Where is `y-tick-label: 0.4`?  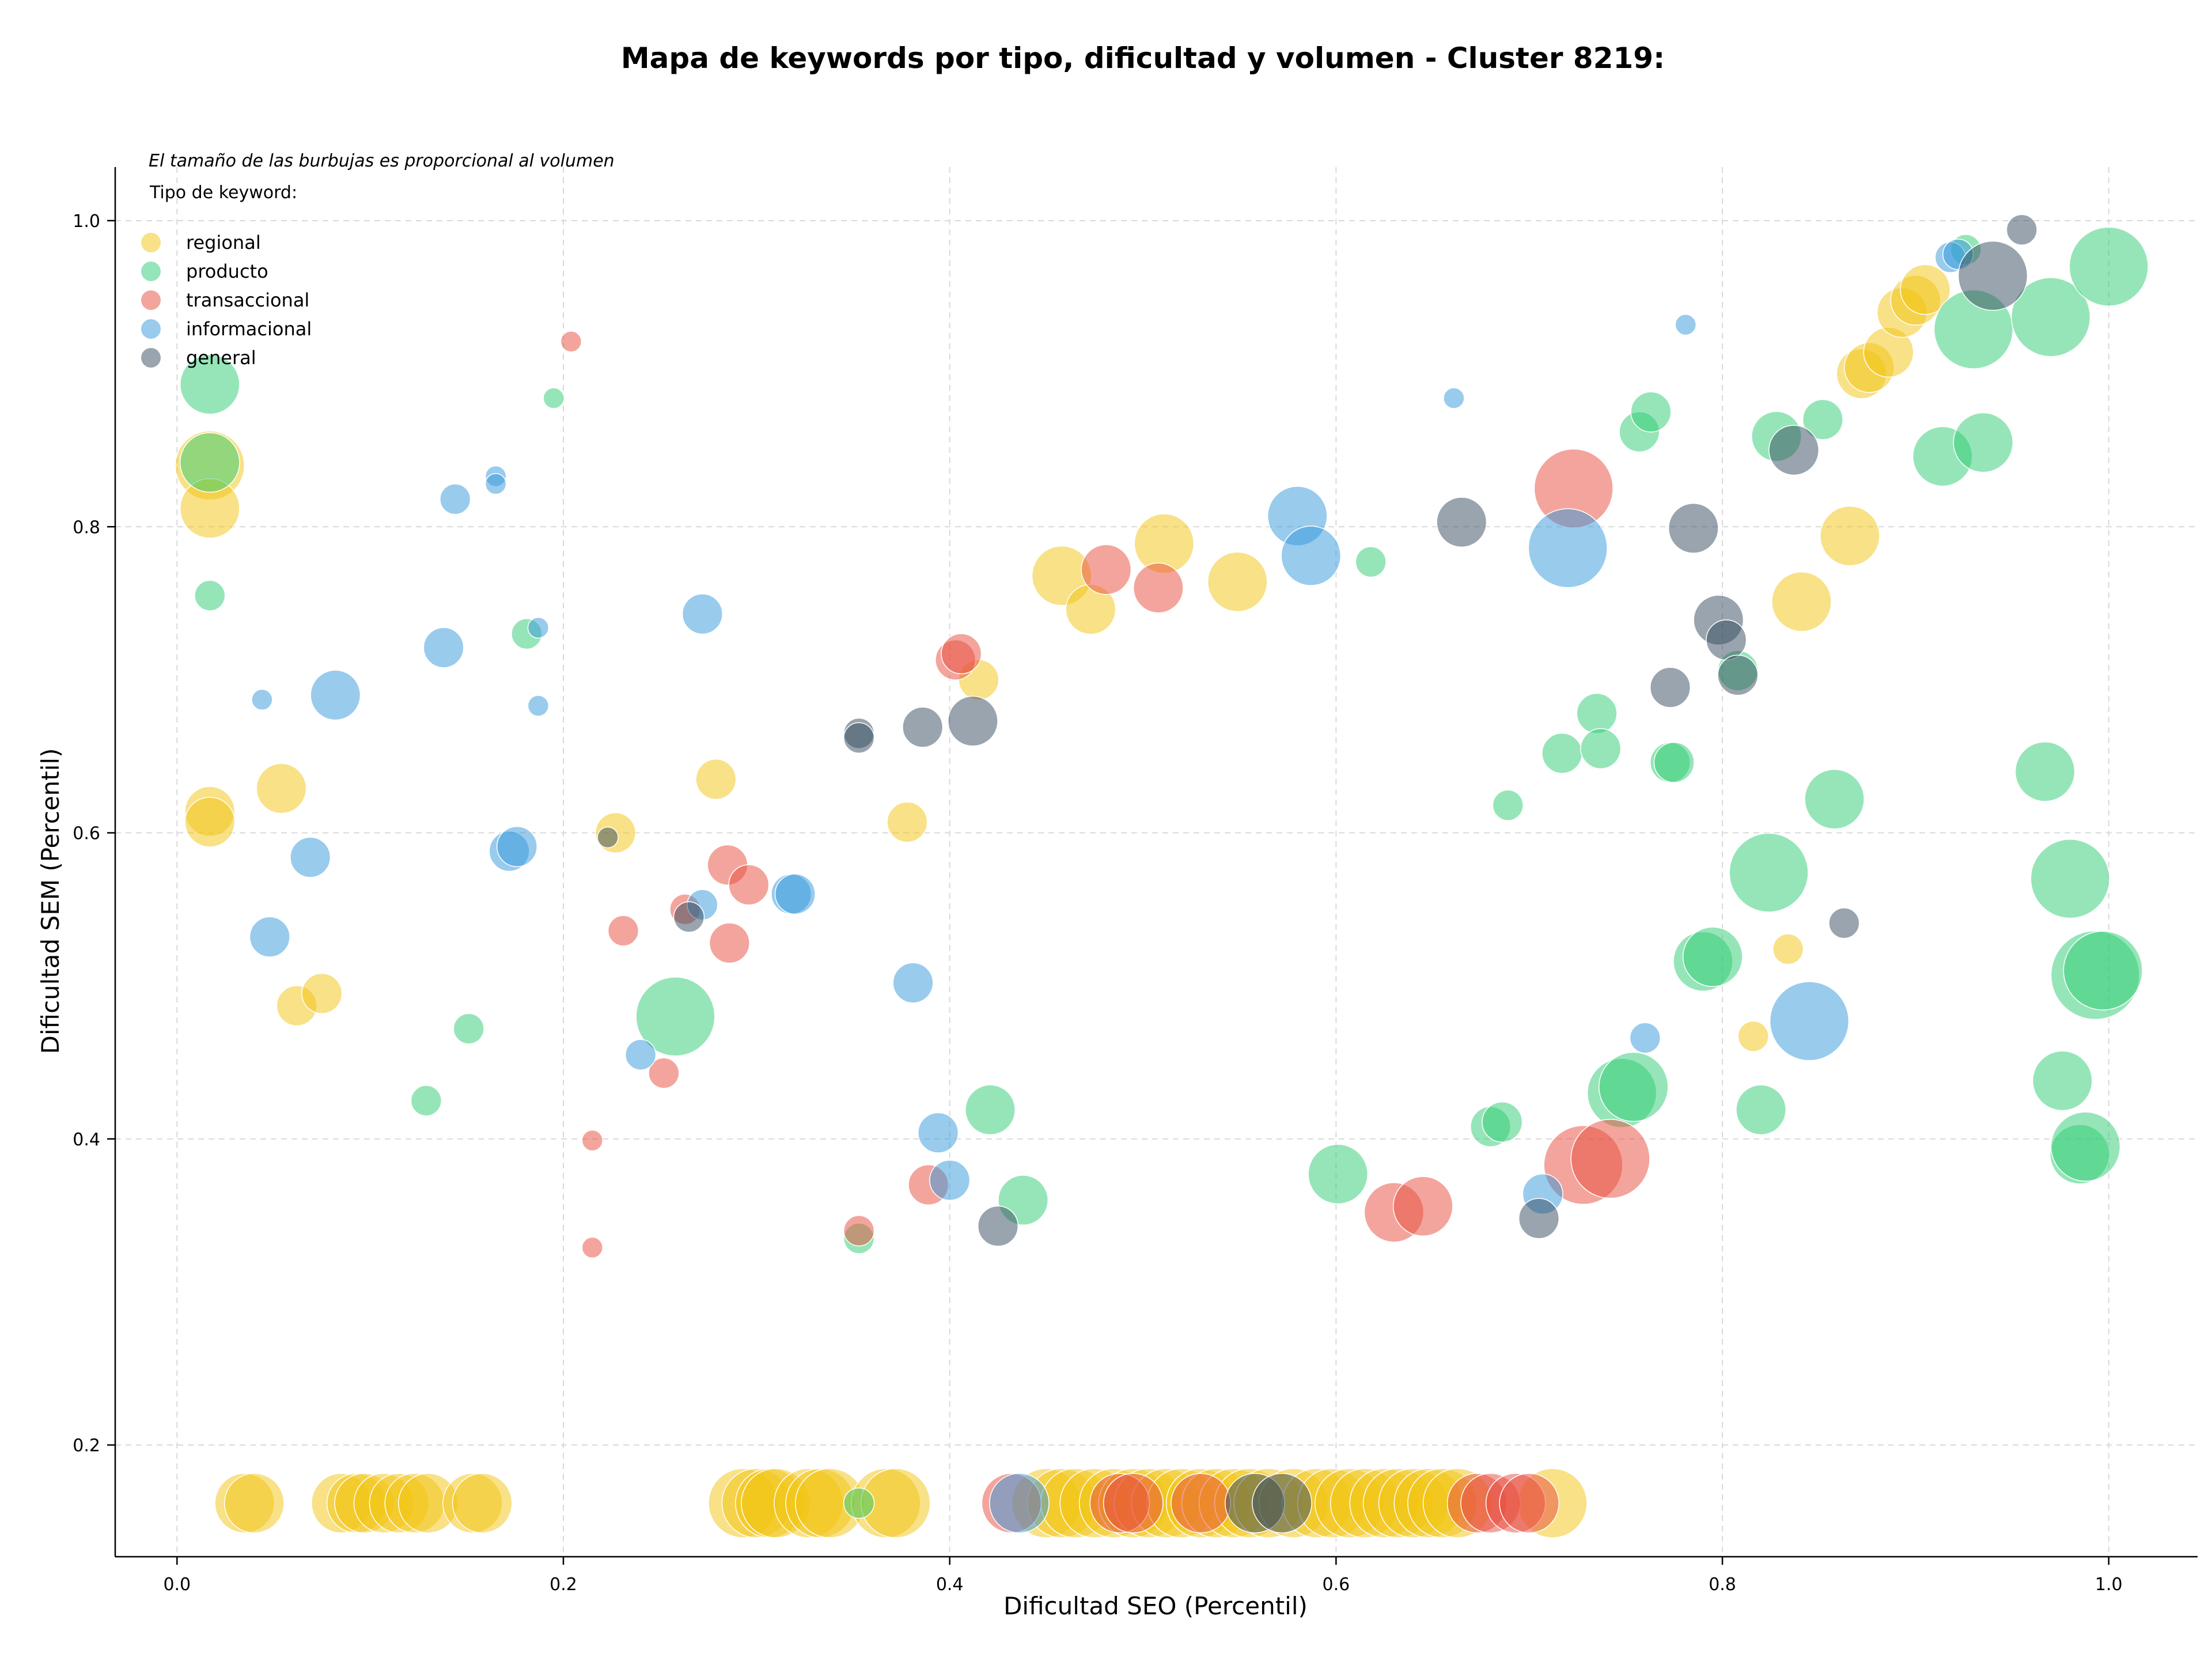
y-tick-label: 0.4 is located at coordinates (86, 1140).